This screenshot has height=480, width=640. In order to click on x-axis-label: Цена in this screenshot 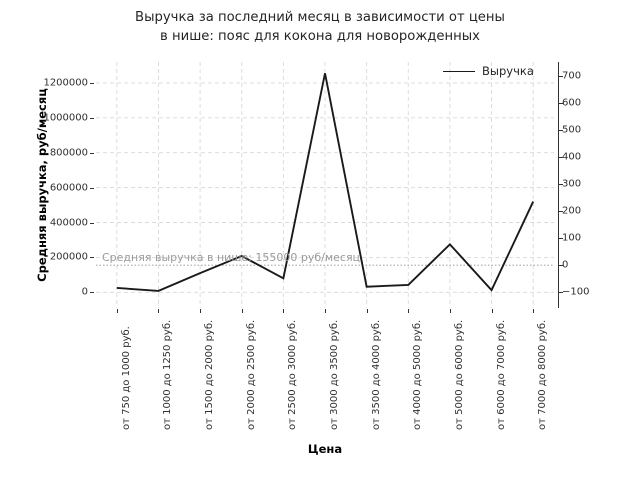, I will do `click(325, 449)`.